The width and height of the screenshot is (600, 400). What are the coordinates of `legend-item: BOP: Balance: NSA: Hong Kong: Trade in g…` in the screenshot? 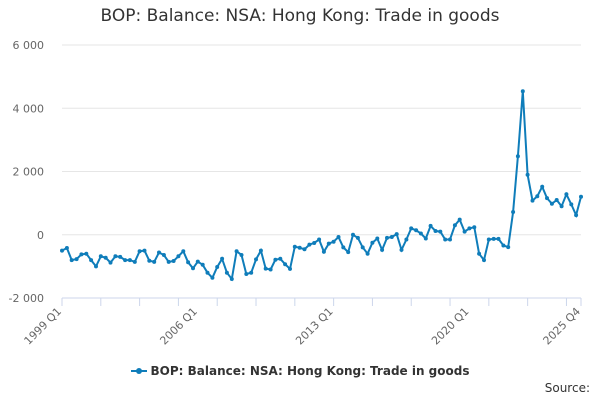 It's located at (300, 371).